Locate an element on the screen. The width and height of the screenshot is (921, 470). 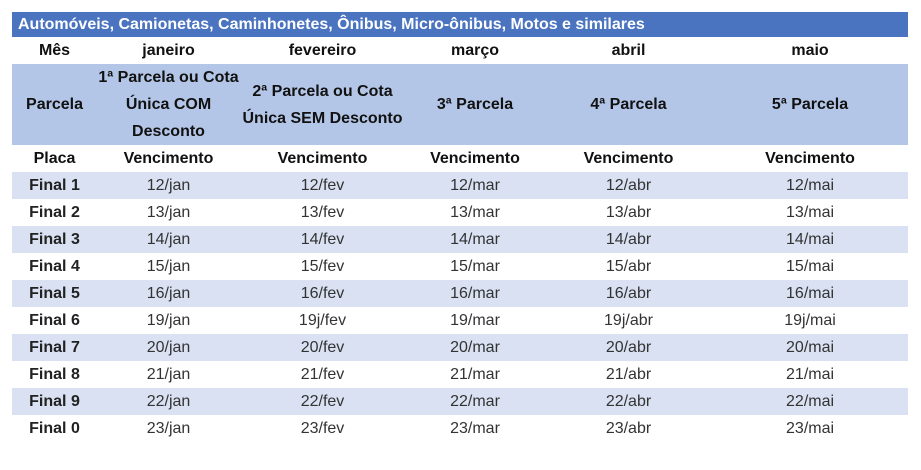
cell: Final 6 is located at coordinates (54, 320).